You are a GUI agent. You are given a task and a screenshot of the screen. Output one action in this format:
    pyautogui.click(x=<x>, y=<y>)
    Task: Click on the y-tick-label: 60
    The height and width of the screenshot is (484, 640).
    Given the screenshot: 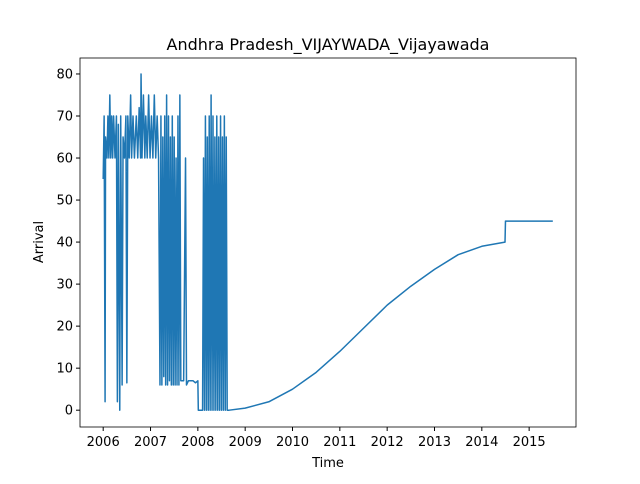 What is the action you would take?
    pyautogui.click(x=64, y=159)
    